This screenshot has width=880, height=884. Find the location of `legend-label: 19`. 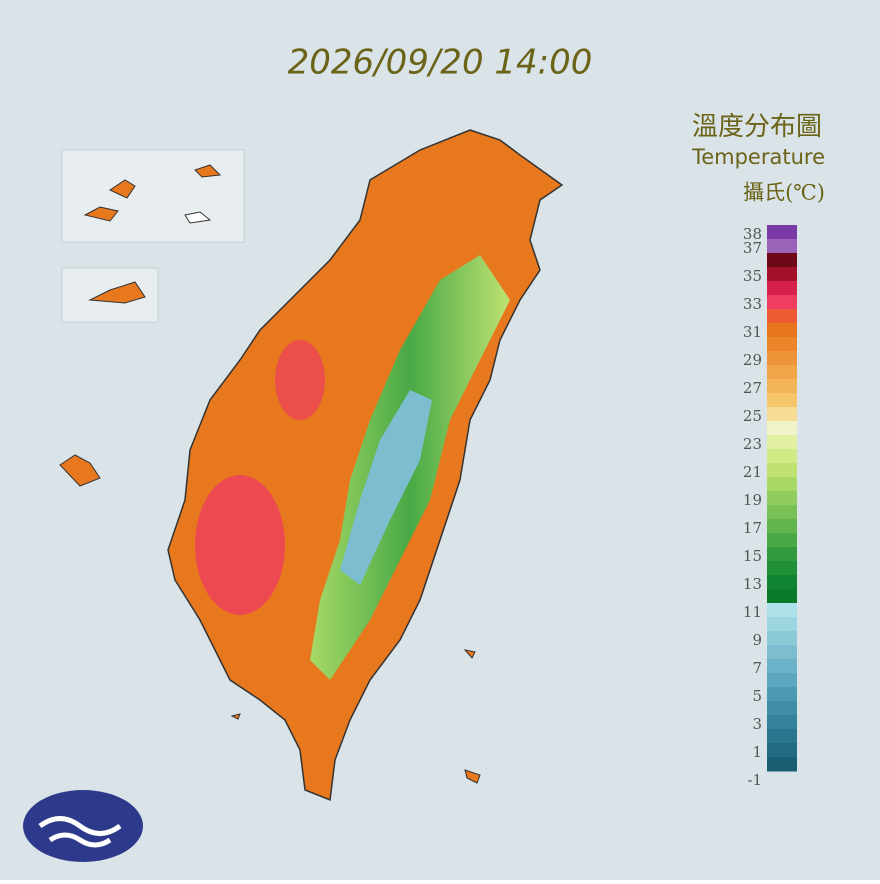

legend-label: 19 is located at coordinates (752, 500).